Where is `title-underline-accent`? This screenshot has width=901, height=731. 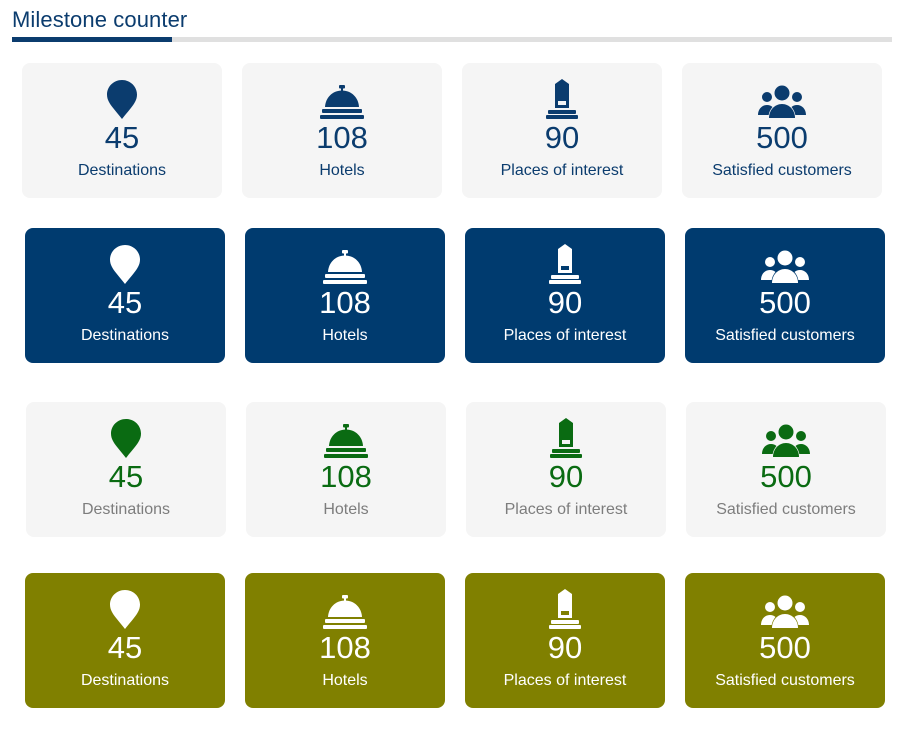
title-underline-accent is located at coordinates (92, 39).